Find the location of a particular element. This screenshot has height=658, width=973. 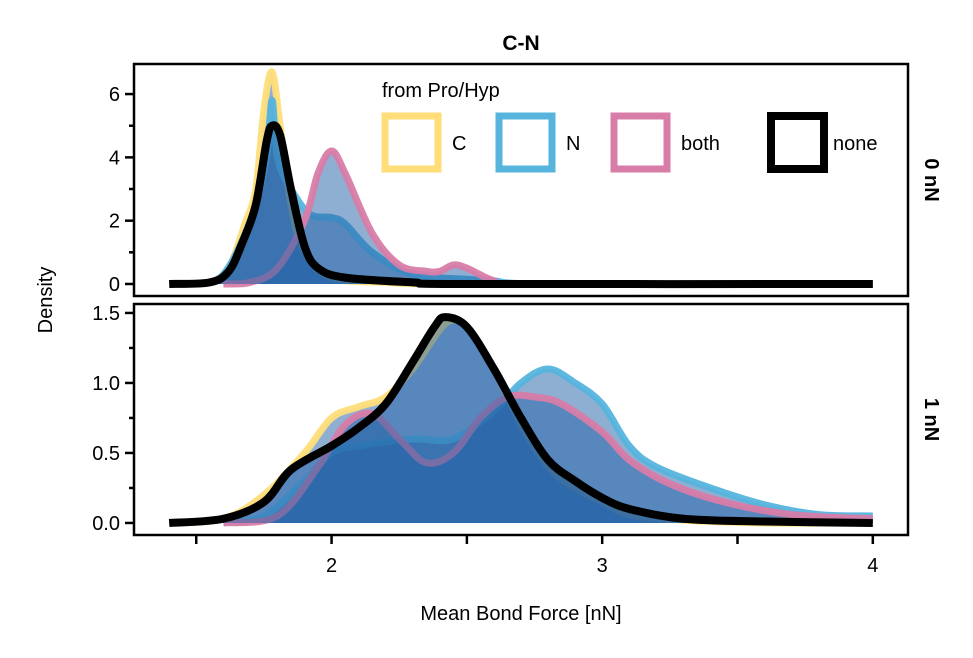

y-tick-label: 2 is located at coordinates (114, 222).